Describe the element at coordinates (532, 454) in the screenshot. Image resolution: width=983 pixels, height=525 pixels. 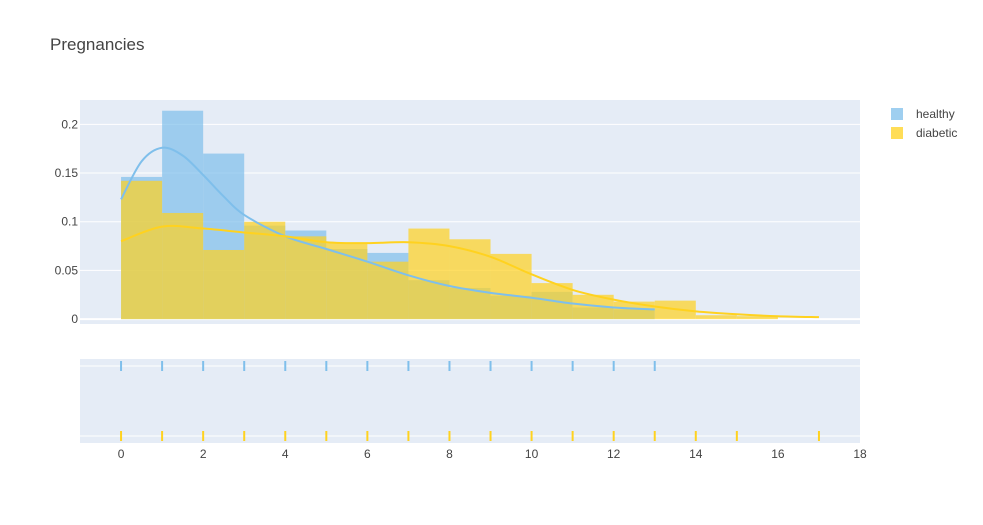
I see `x-tick-label: 10` at that location.